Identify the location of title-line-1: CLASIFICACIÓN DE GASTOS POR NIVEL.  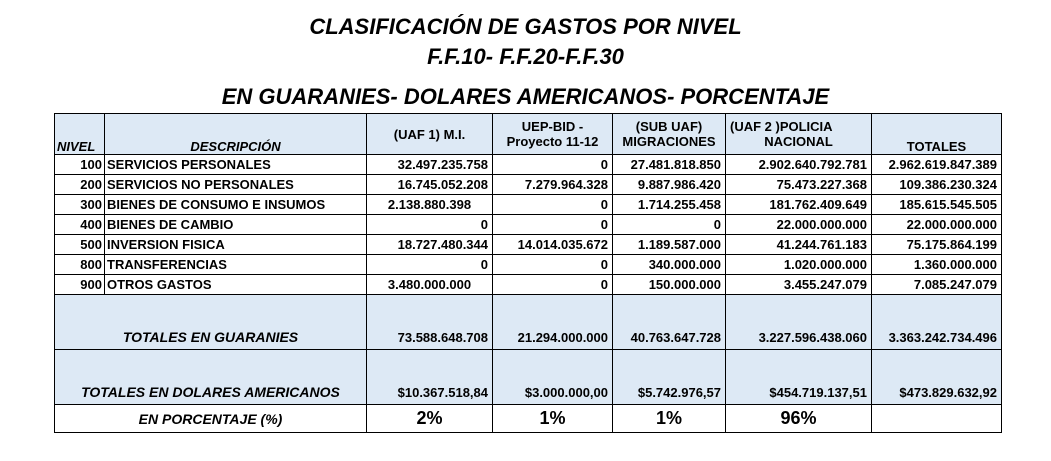
(525, 26).